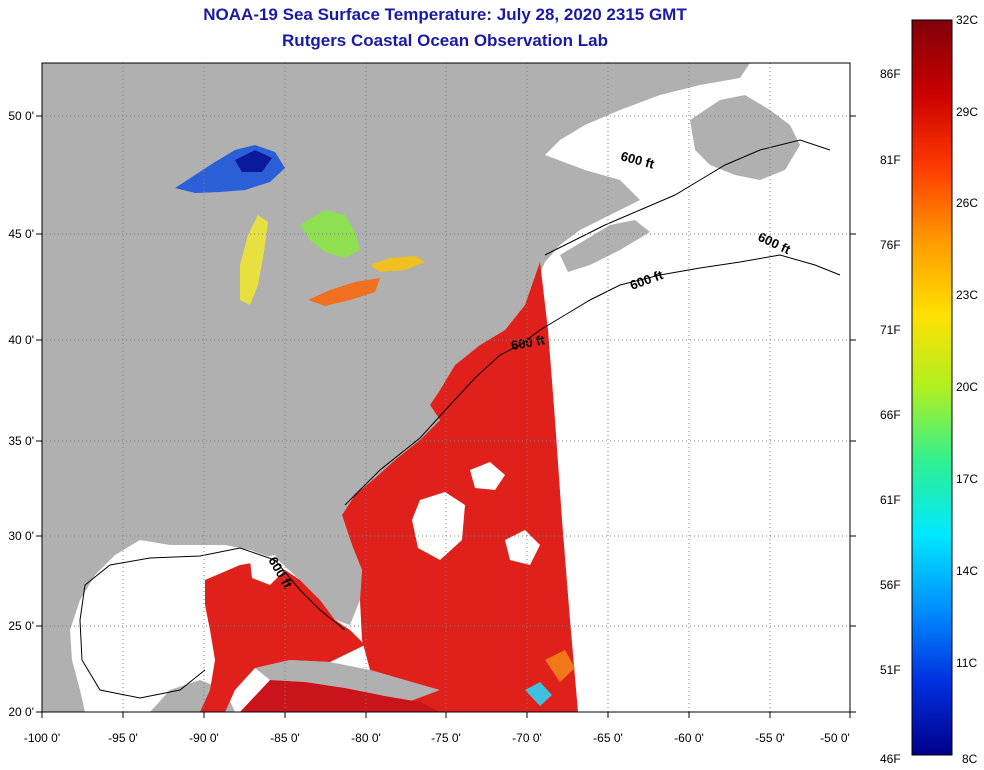 The image size is (984, 770). I want to click on colorbar-celsius-label: 20C, so click(967, 387).